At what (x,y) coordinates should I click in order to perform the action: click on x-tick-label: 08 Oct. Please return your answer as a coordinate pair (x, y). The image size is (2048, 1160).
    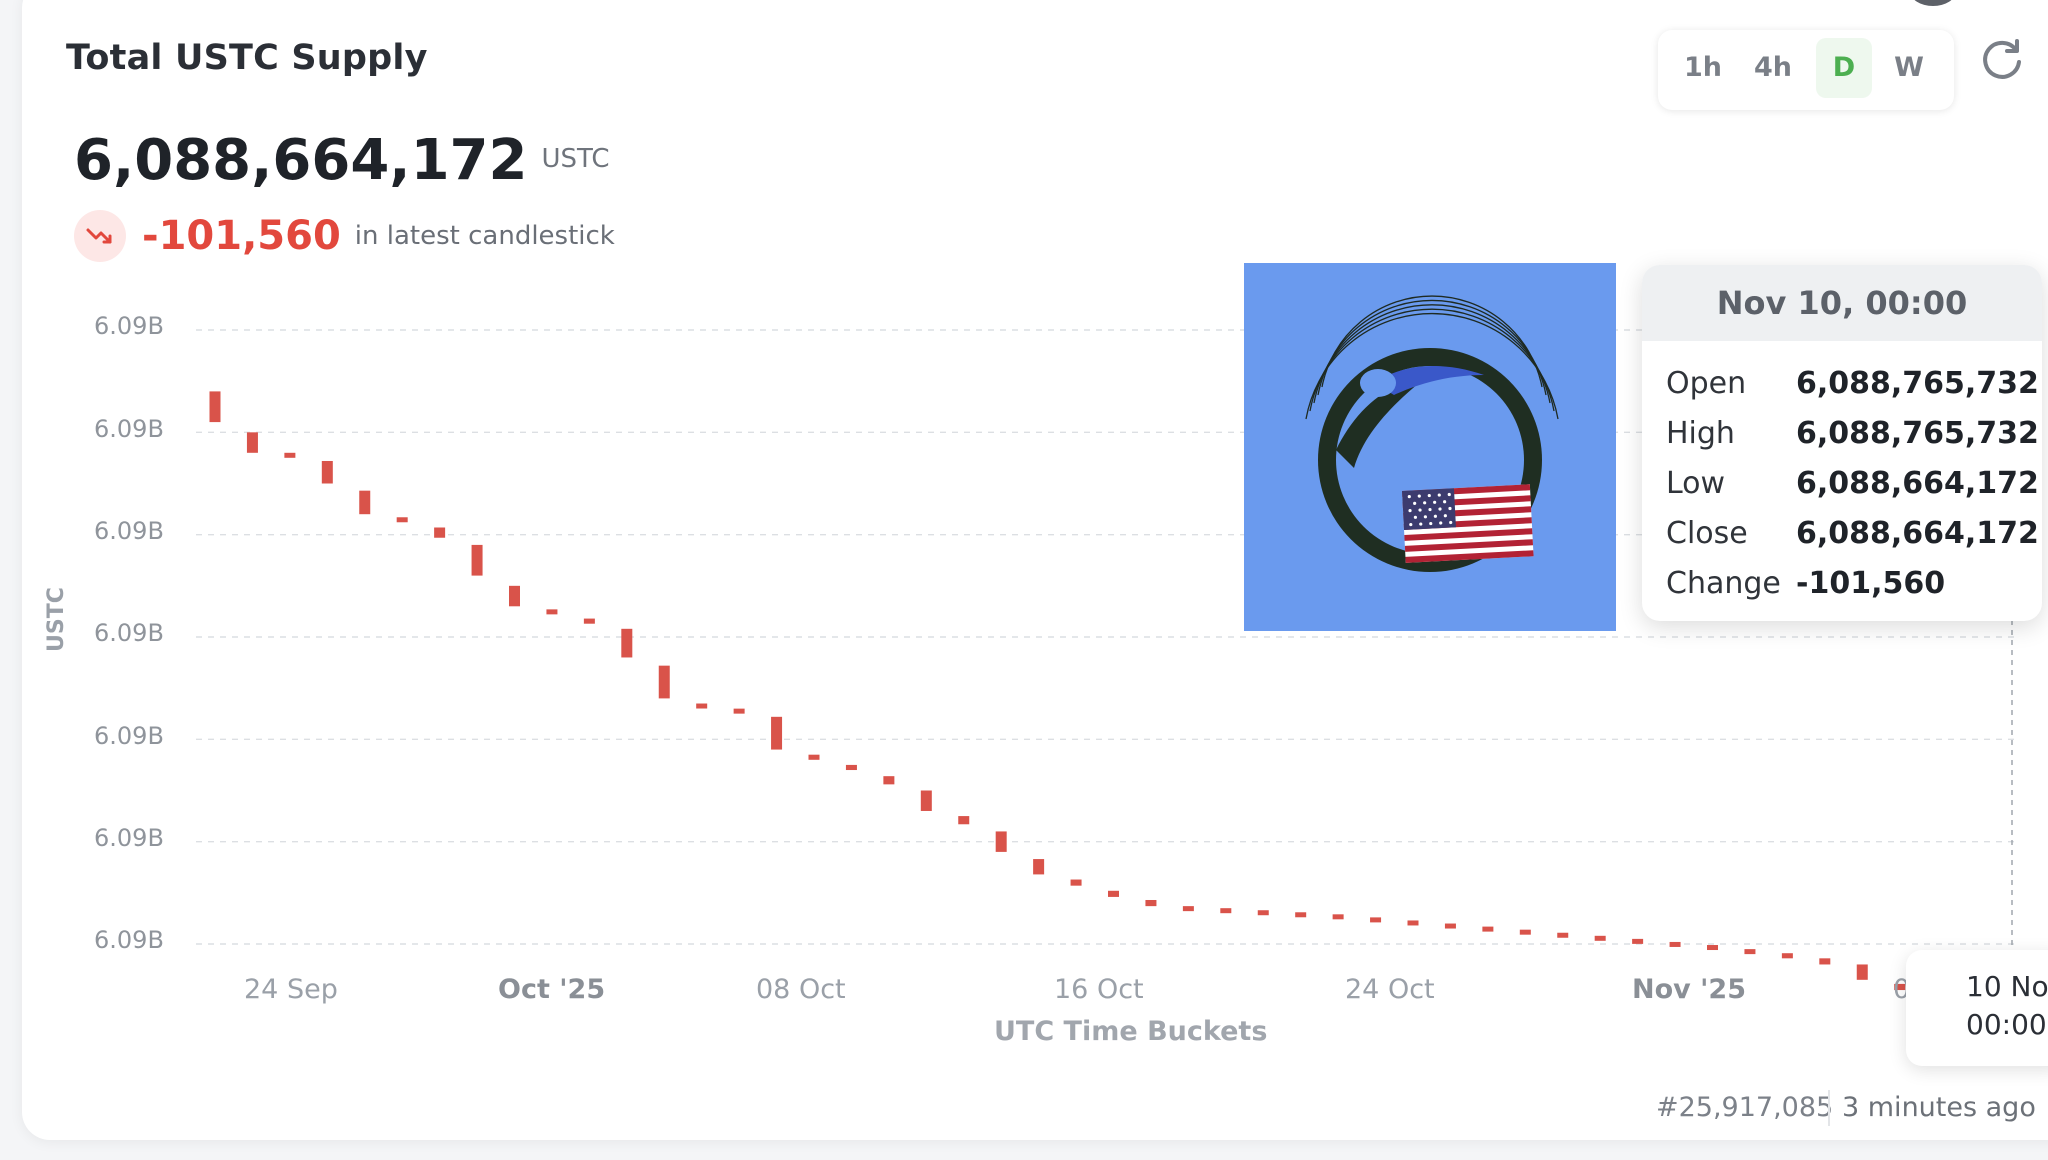
    Looking at the image, I should click on (801, 989).